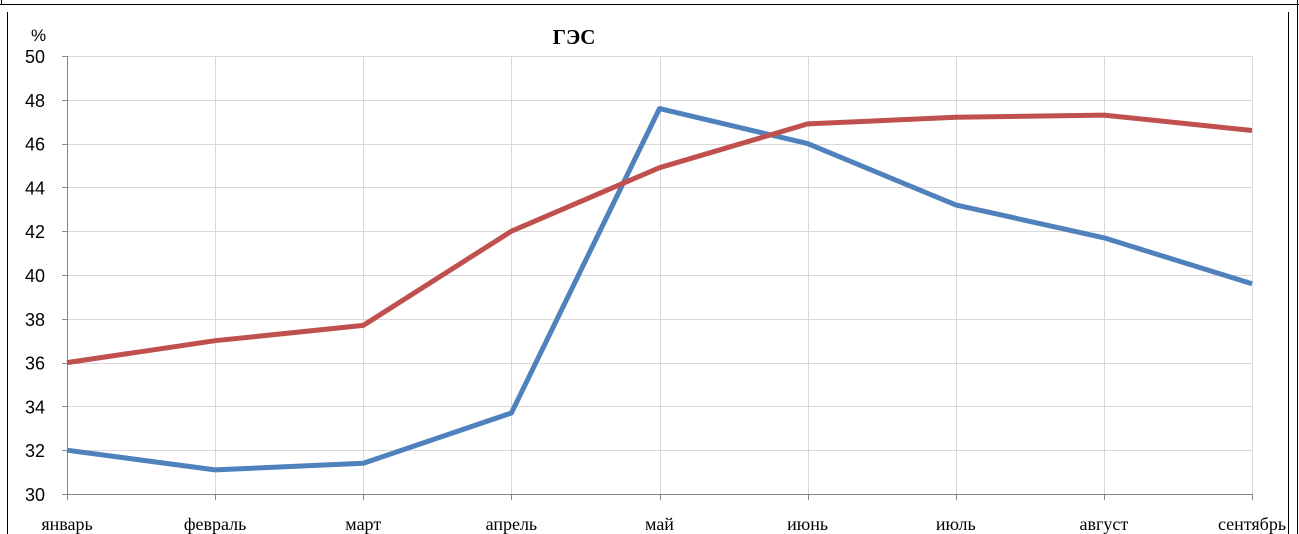 This screenshot has height=534, width=1299. Describe the element at coordinates (1104, 524) in the screenshot. I see `x-tick-label: август` at that location.